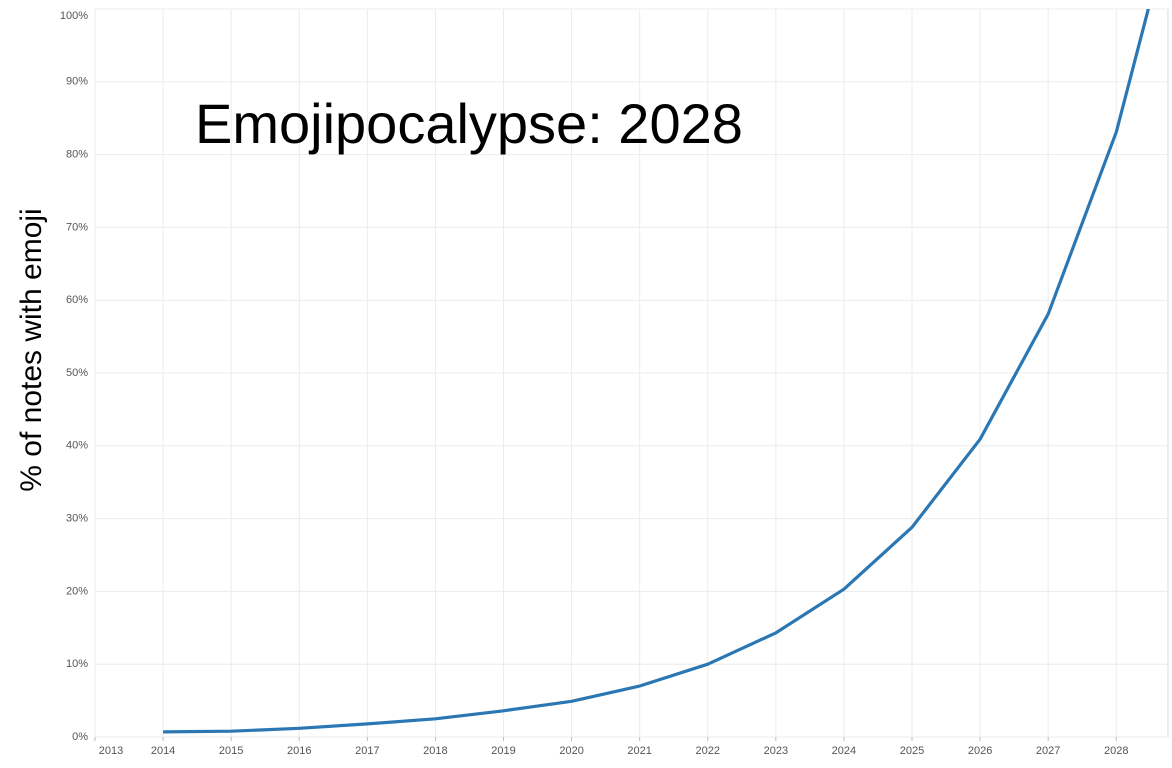 The height and width of the screenshot is (768, 1172). I want to click on y-tick-label: 20%, so click(77, 591).